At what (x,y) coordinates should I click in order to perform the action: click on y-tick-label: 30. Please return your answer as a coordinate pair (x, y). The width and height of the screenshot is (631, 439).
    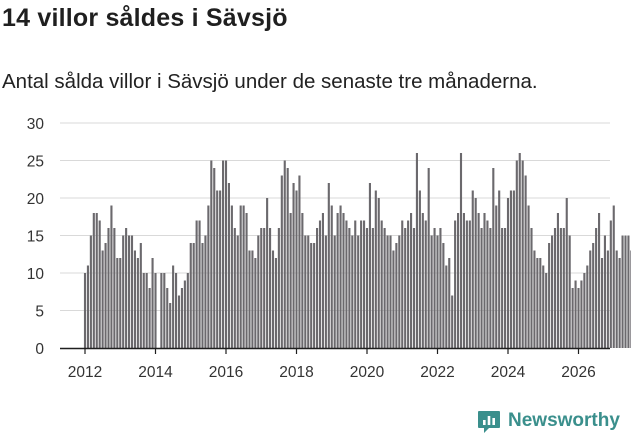
    Looking at the image, I should click on (36, 124).